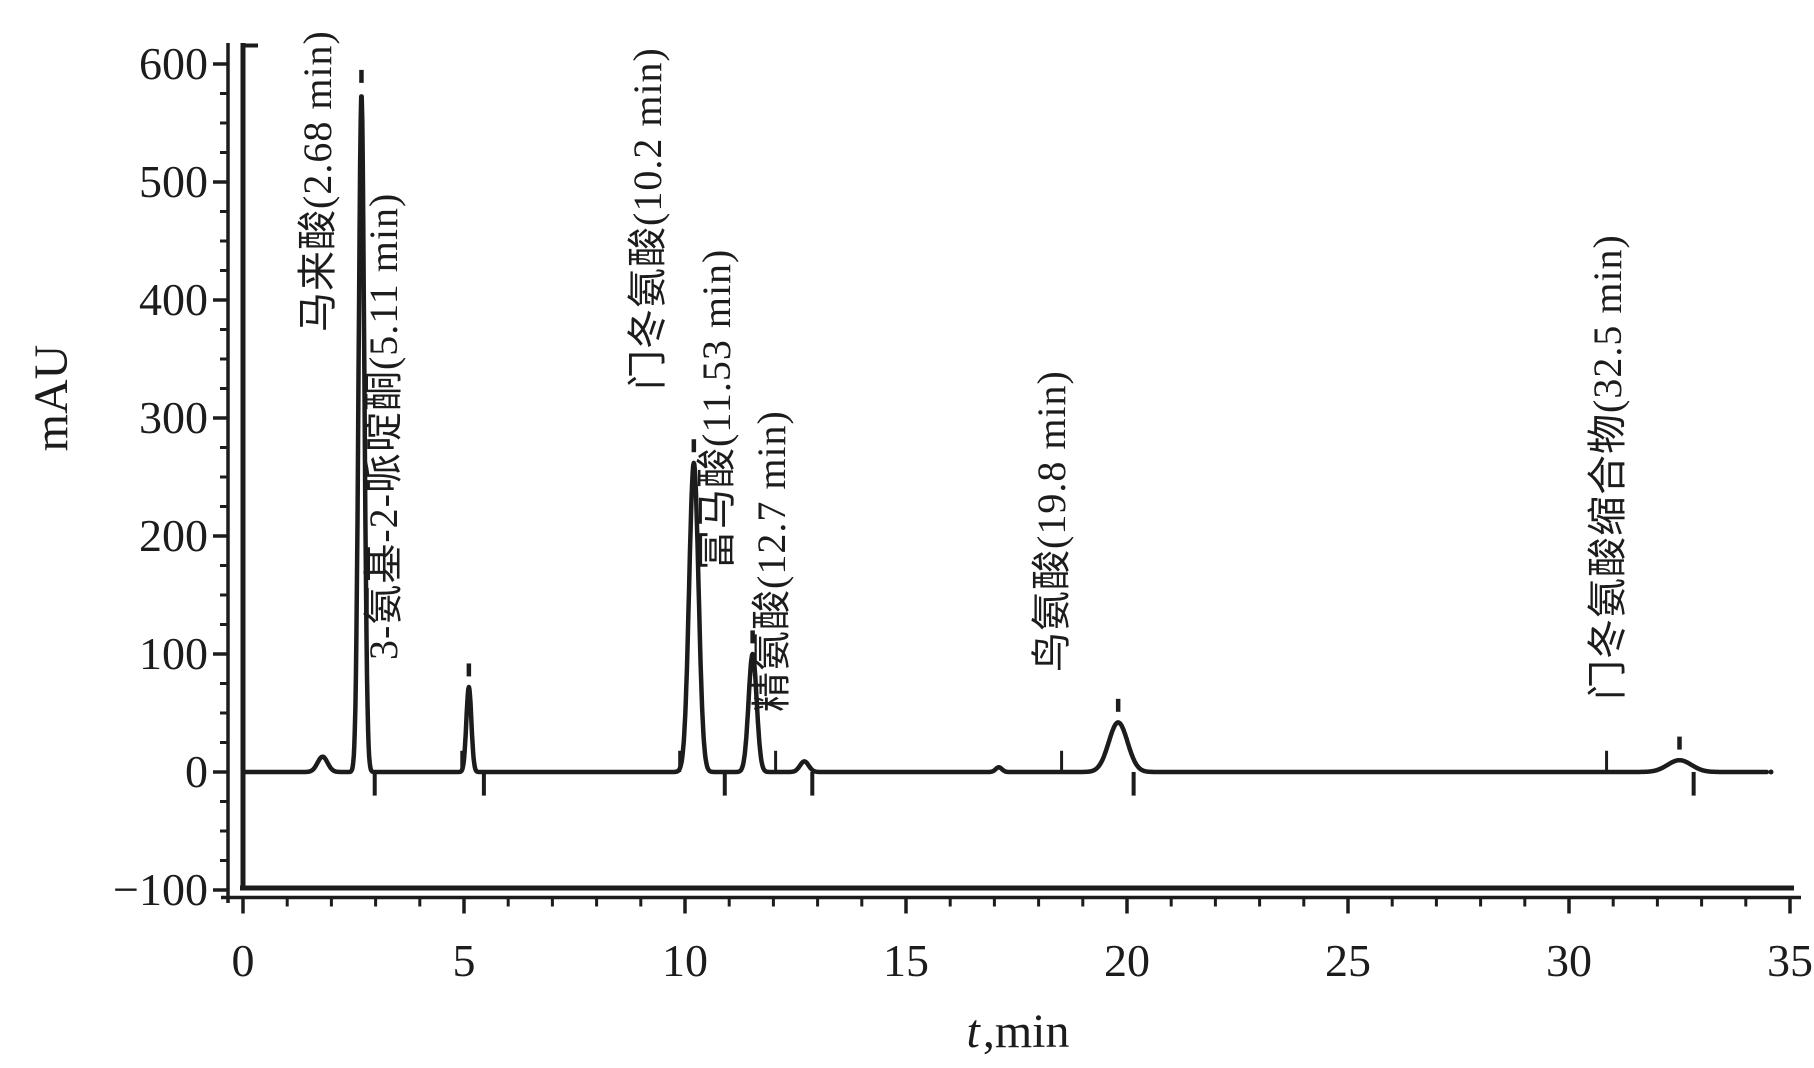 The image size is (1814, 1068). I want to click on x-axis-title: t,min, so click(1018, 1032).